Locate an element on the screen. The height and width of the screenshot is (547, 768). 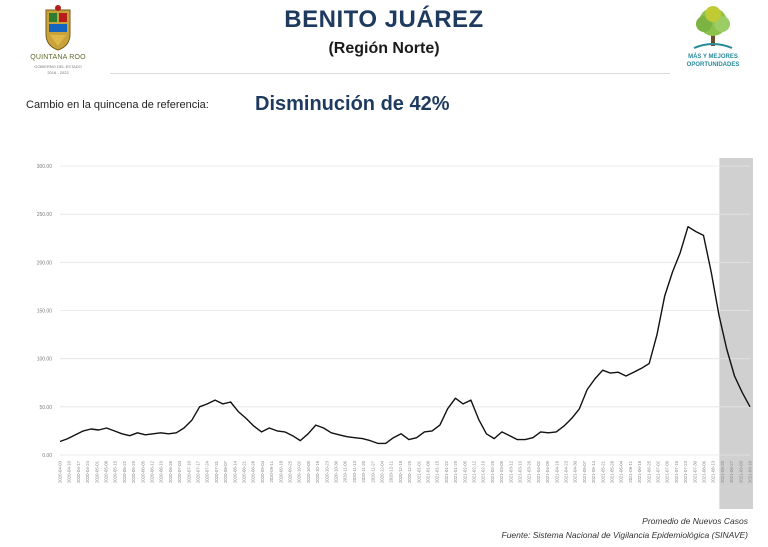
y-axis-ticks: 0.00 50.00 100.00 150.00 200.00 250.00 300.00 is located at coordinates (45, 311).